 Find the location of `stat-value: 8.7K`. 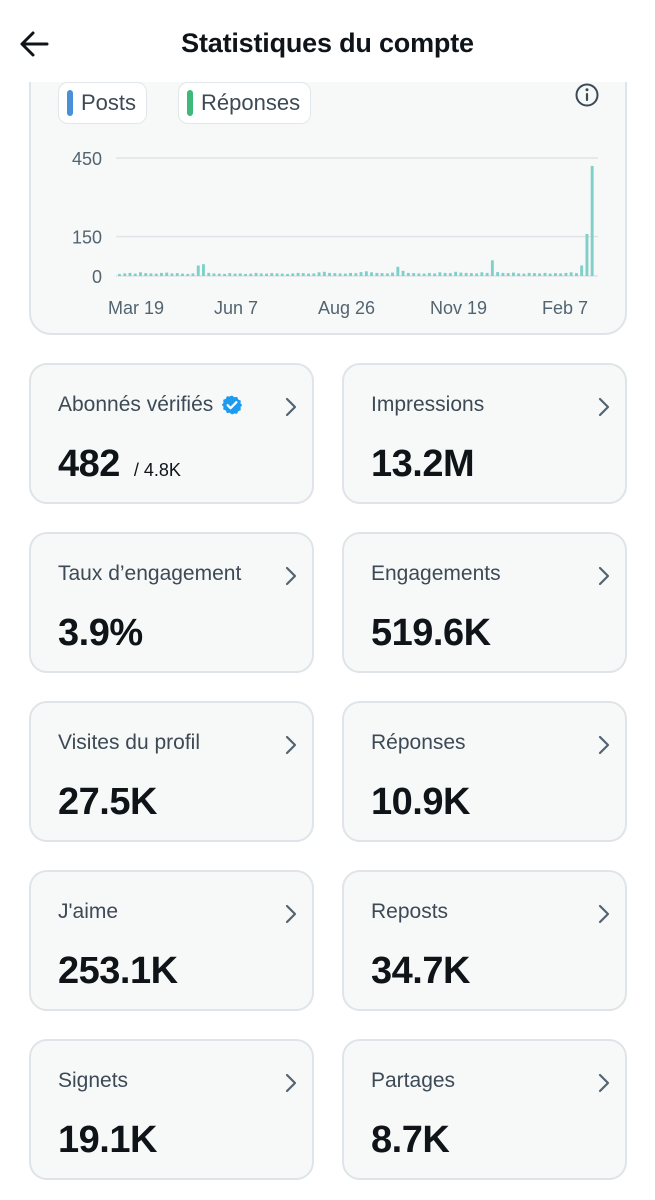

stat-value: 8.7K is located at coordinates (410, 1140).